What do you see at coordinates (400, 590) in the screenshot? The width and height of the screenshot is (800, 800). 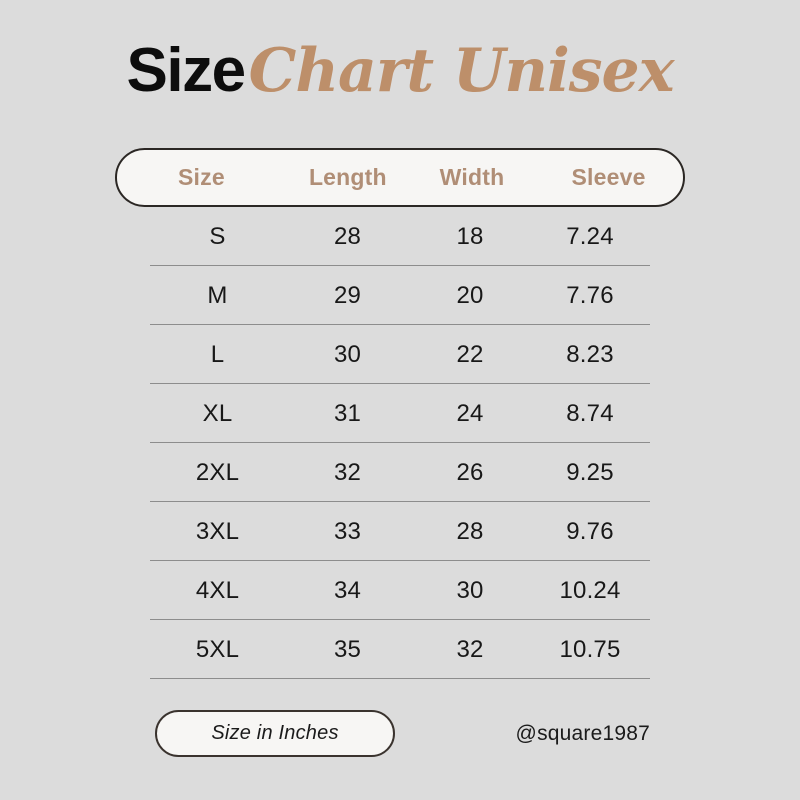 I see `table-row: 4XL 34 30 10.24` at bounding box center [400, 590].